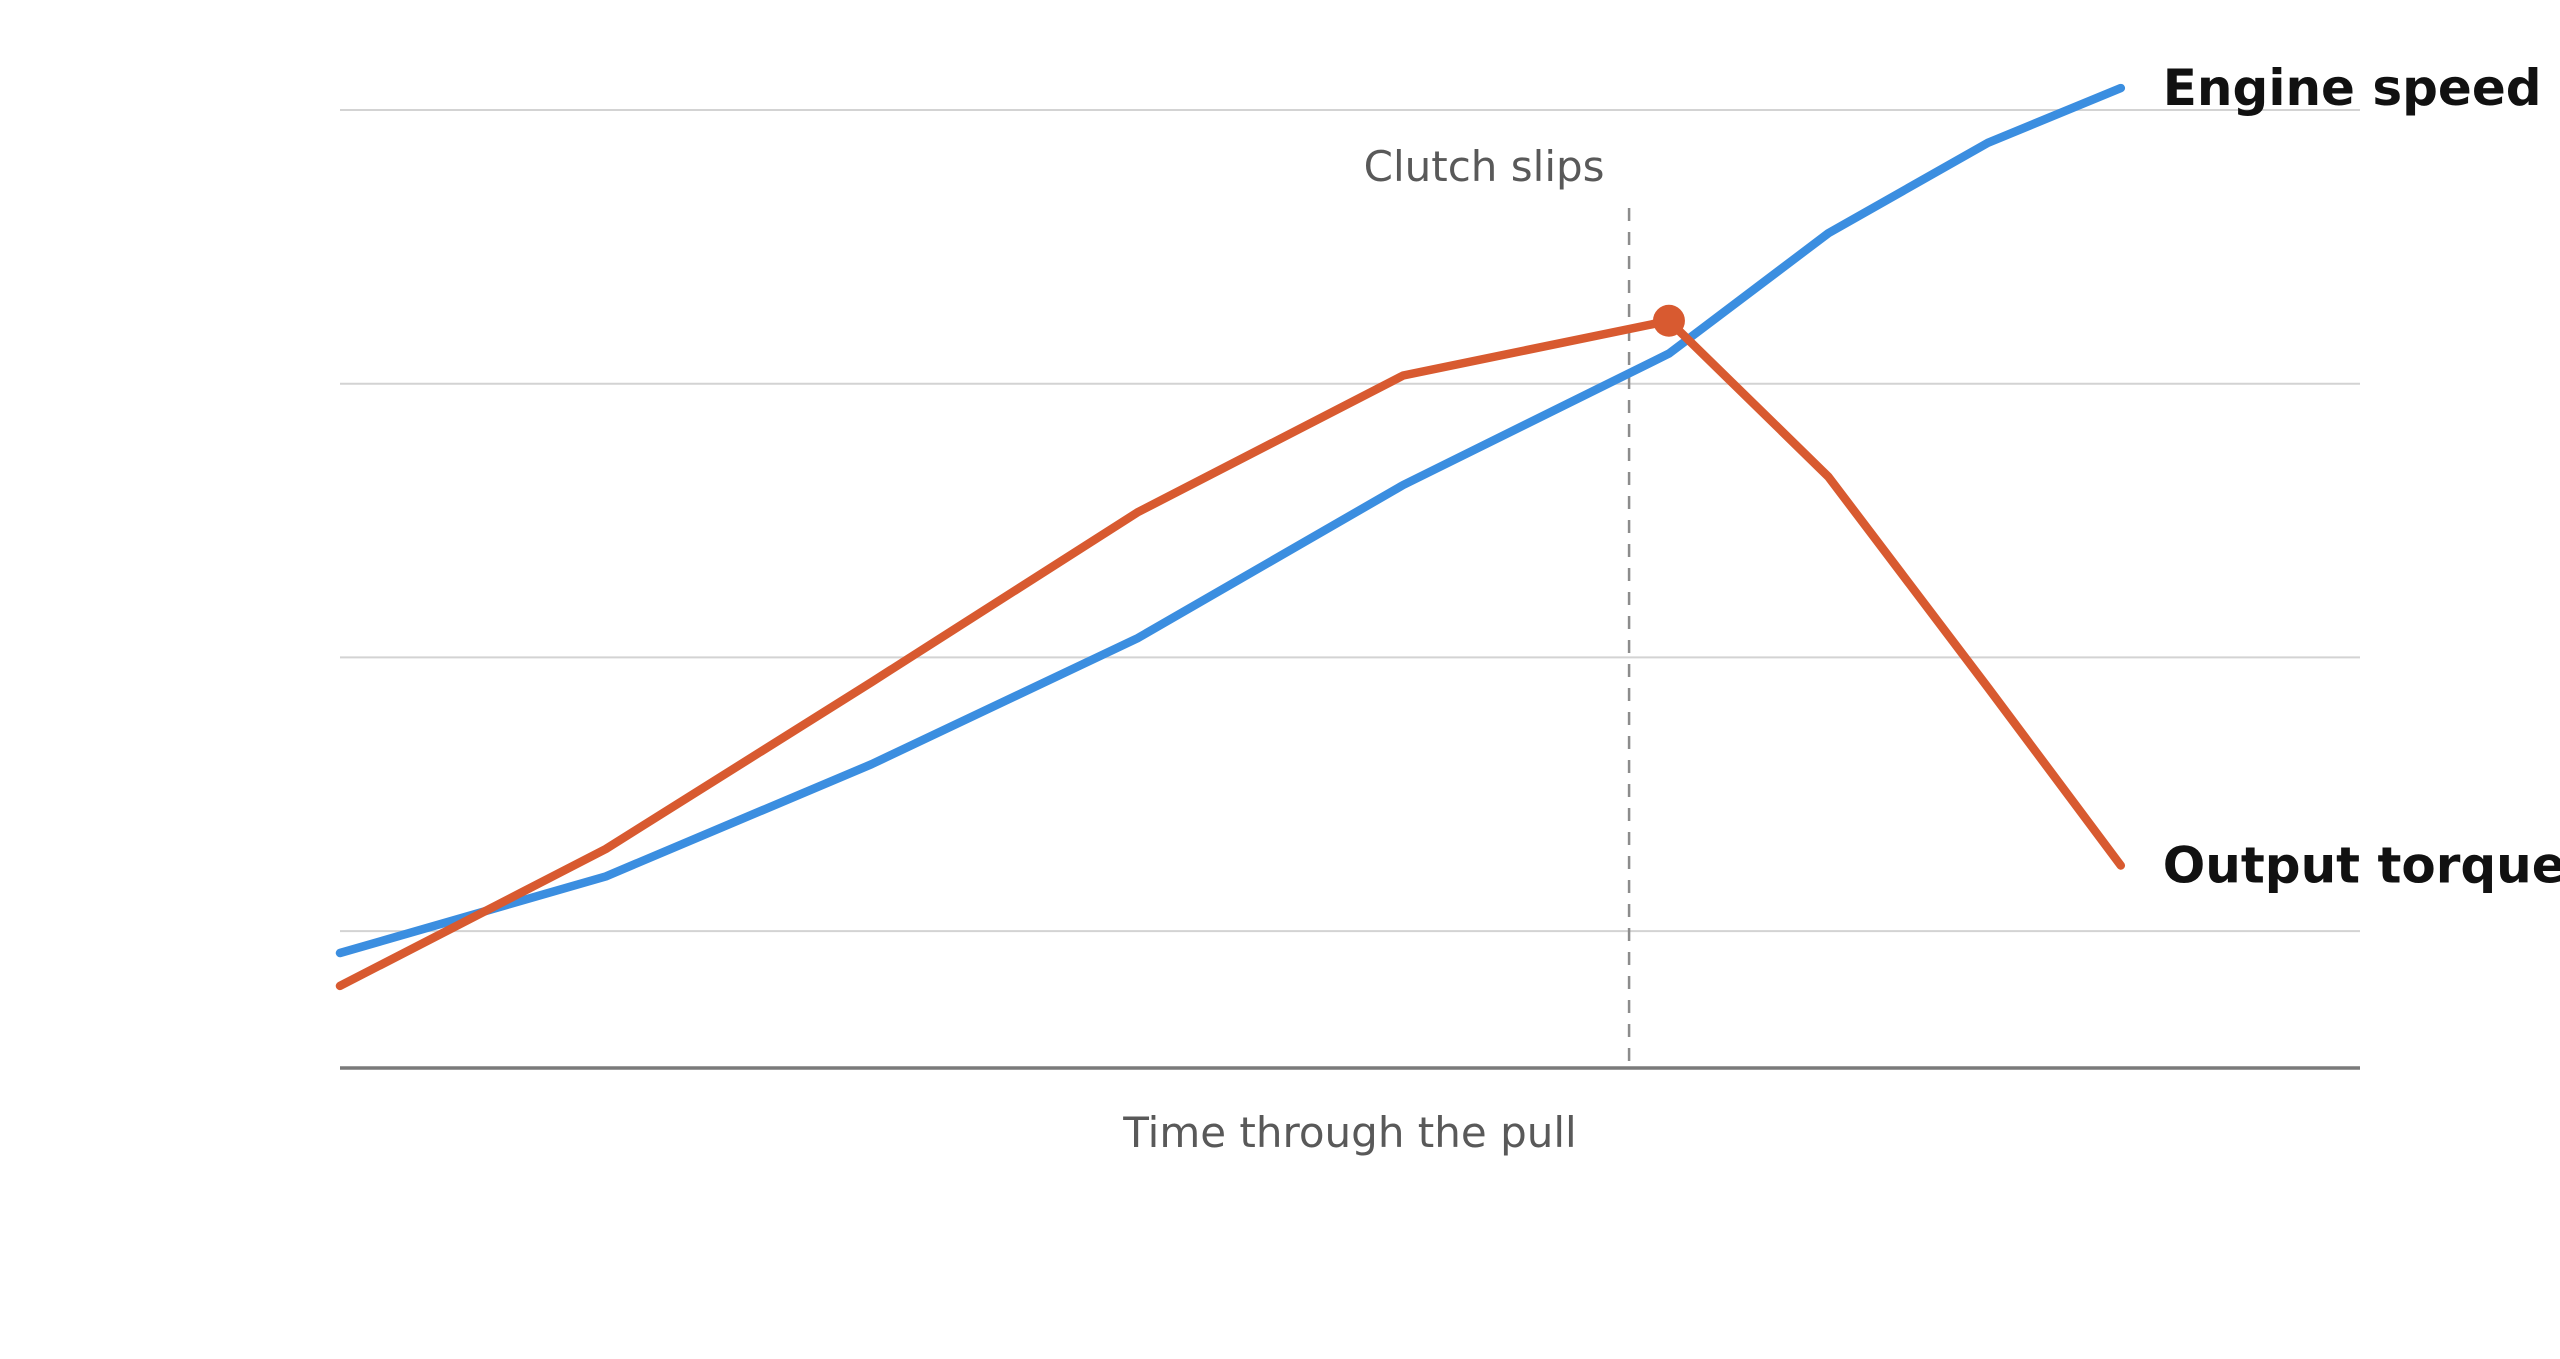 The width and height of the screenshot is (2560, 1359). I want to click on clutch-slips-annotation: Clutch slips, so click(1484, 166).